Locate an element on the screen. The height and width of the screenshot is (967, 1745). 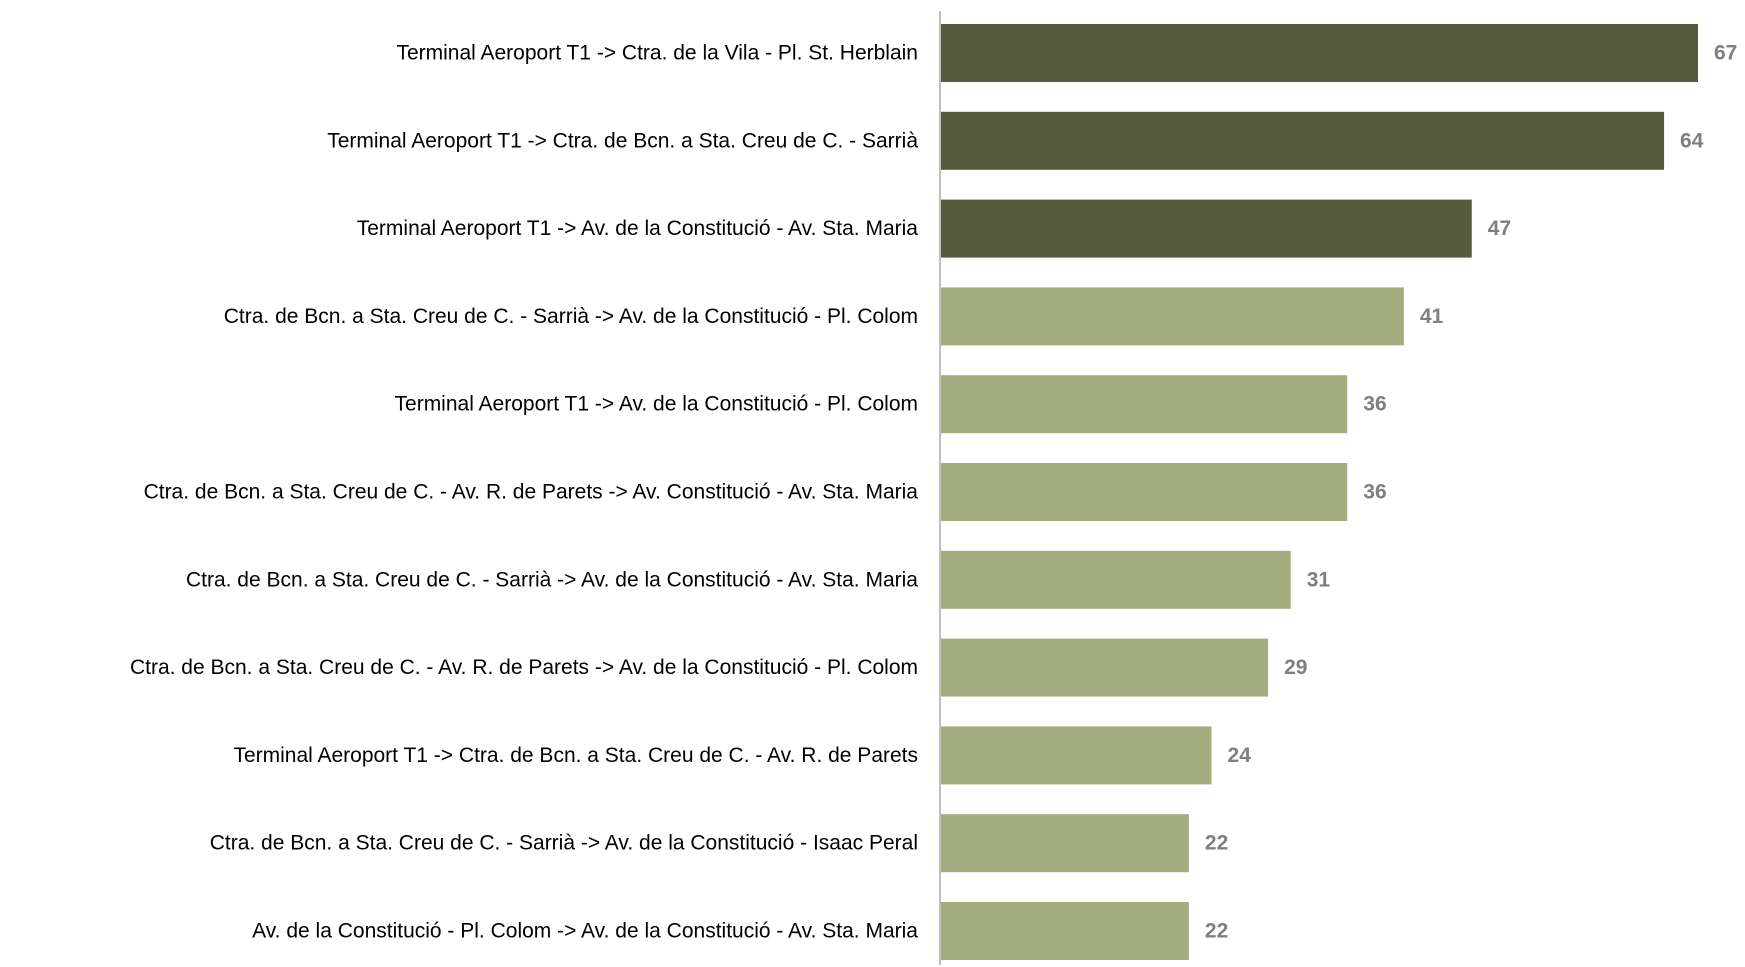
value-label: 64 is located at coordinates (1692, 140).